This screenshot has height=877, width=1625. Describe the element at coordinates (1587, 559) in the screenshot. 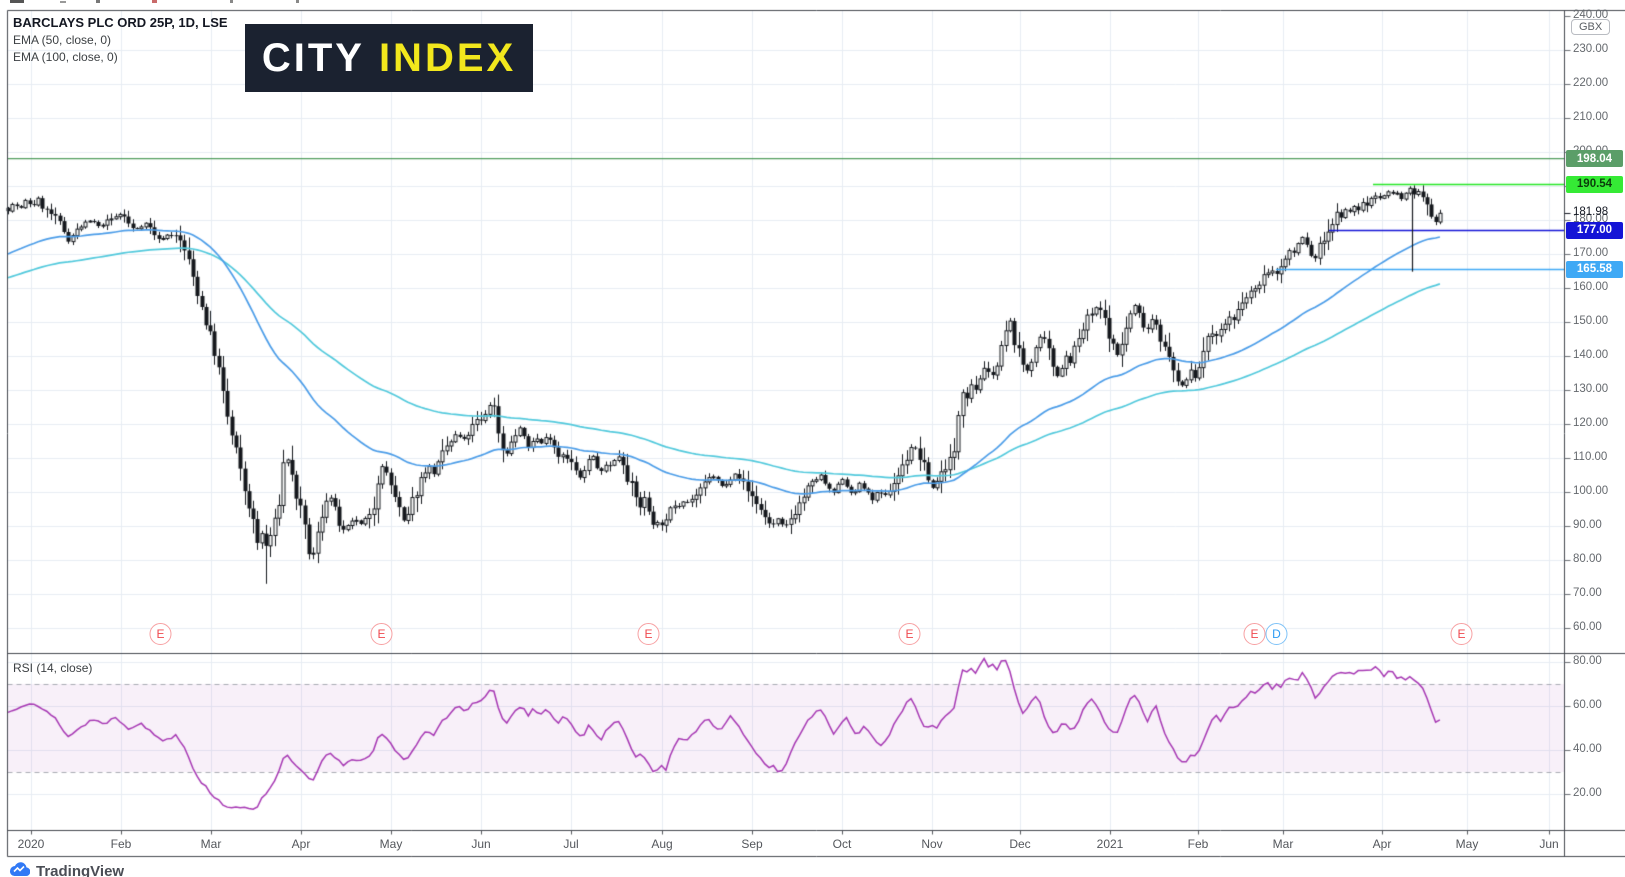

I see `price-tick-label: 80.00` at that location.